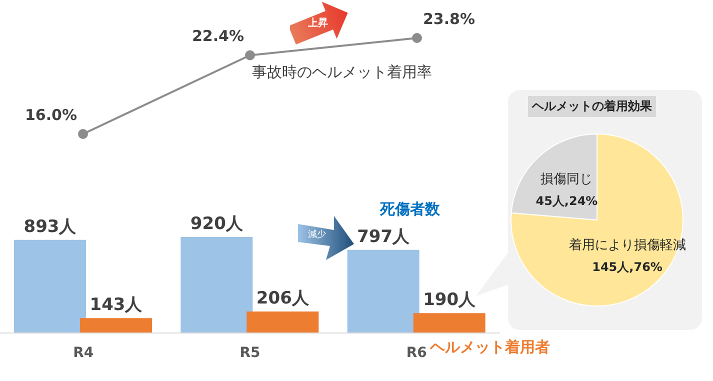 The height and width of the screenshot is (381, 713). What do you see at coordinates (566, 180) in the screenshot?
I see `slice-label: 損傷同じ` at bounding box center [566, 180].